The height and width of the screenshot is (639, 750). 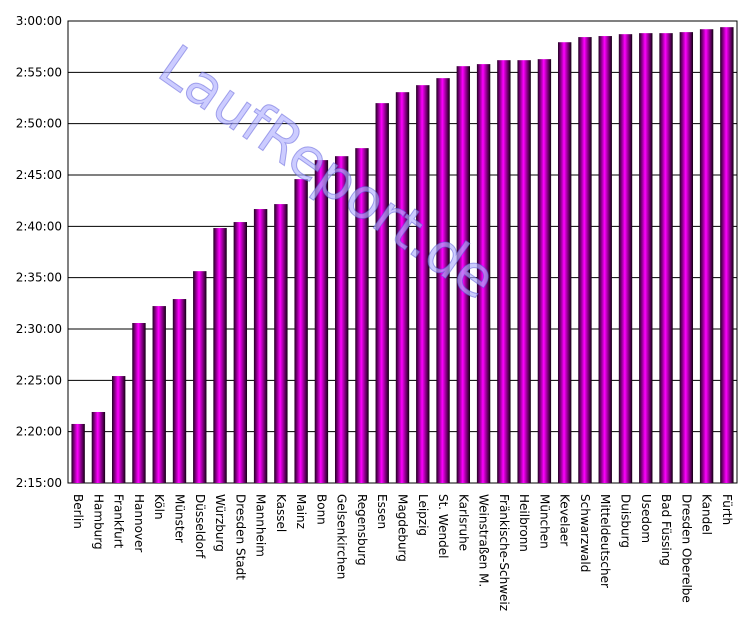 What do you see at coordinates (39, 175) in the screenshot?
I see `y-tick-label: 2:45:00` at bounding box center [39, 175].